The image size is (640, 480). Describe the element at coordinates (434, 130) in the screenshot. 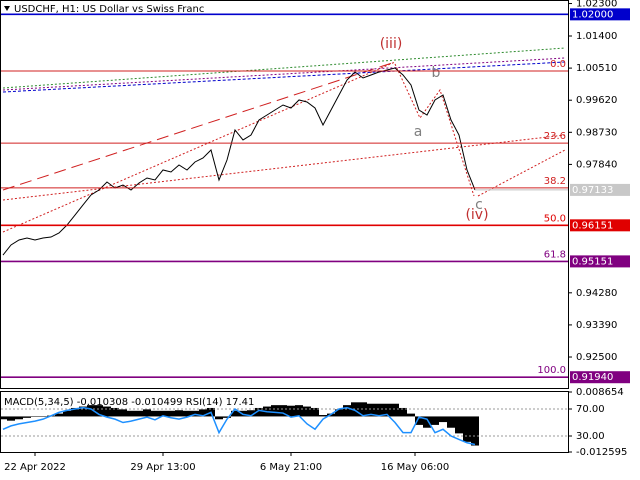

I see `wave-path` at that location.